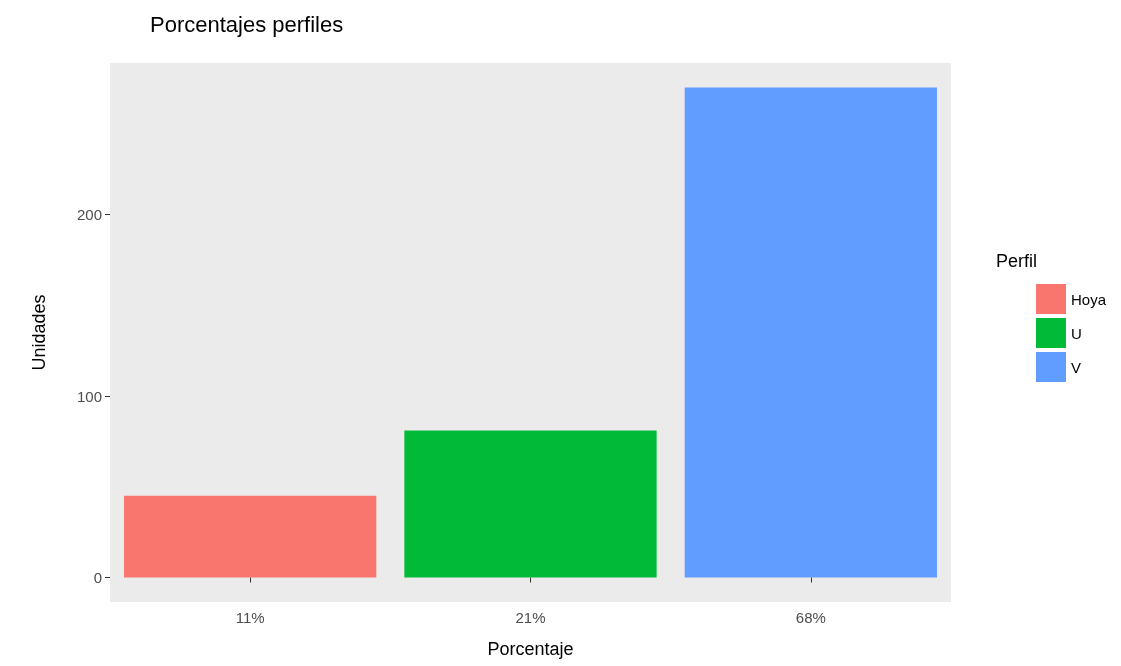 The height and width of the screenshot is (666, 1121). What do you see at coordinates (1088, 299) in the screenshot?
I see `legend-label: Hoya` at bounding box center [1088, 299].